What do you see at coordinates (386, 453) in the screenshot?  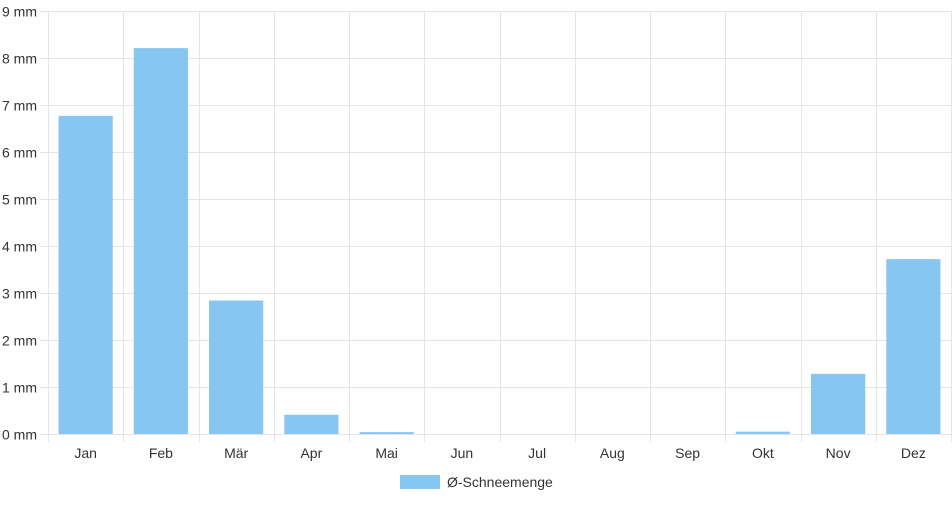 I see `x-tick-label: Mai` at bounding box center [386, 453].